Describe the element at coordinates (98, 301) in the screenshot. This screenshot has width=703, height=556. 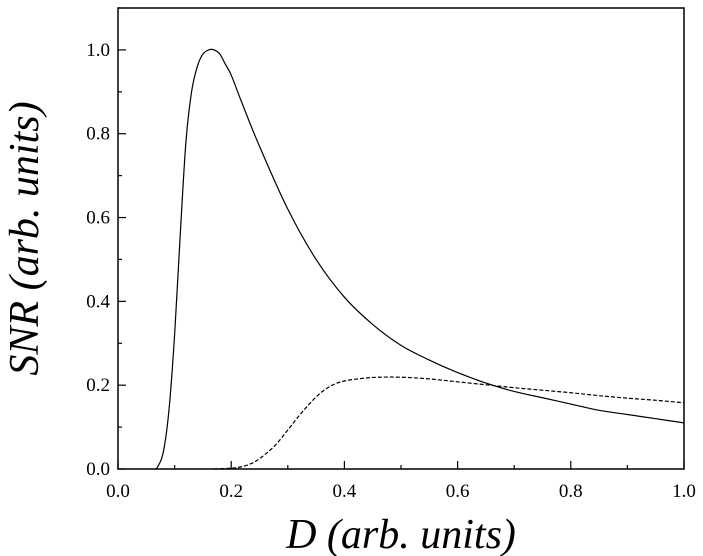
I see `y-tick-label: 0.4` at that location.